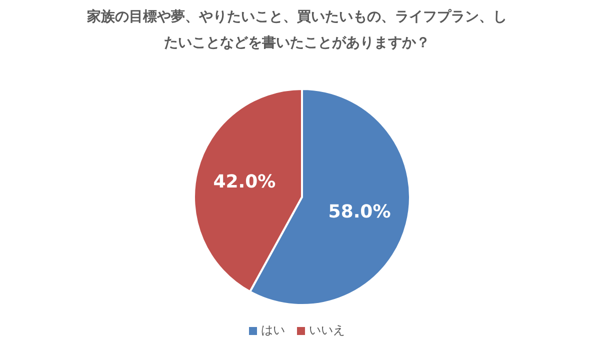 This screenshot has width=594, height=340. I want to click on data-label: 58.0%, so click(359, 211).